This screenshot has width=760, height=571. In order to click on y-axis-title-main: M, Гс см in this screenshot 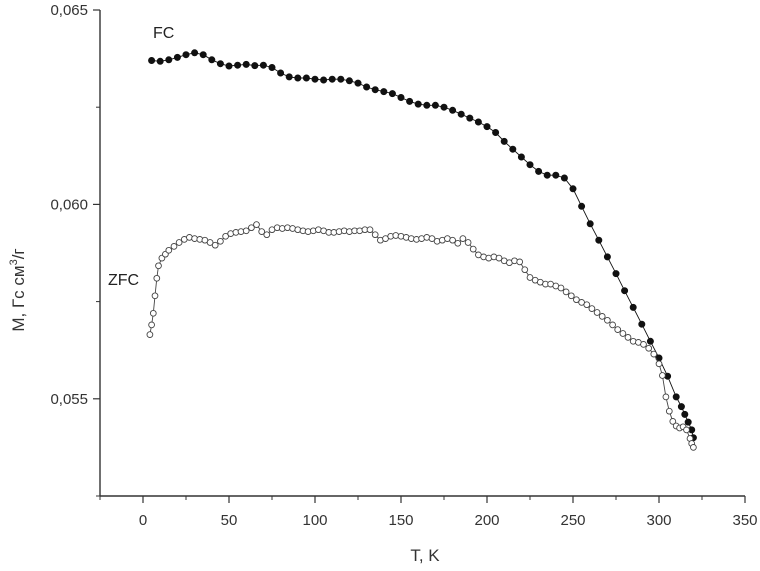, I will do `click(18, 298)`.